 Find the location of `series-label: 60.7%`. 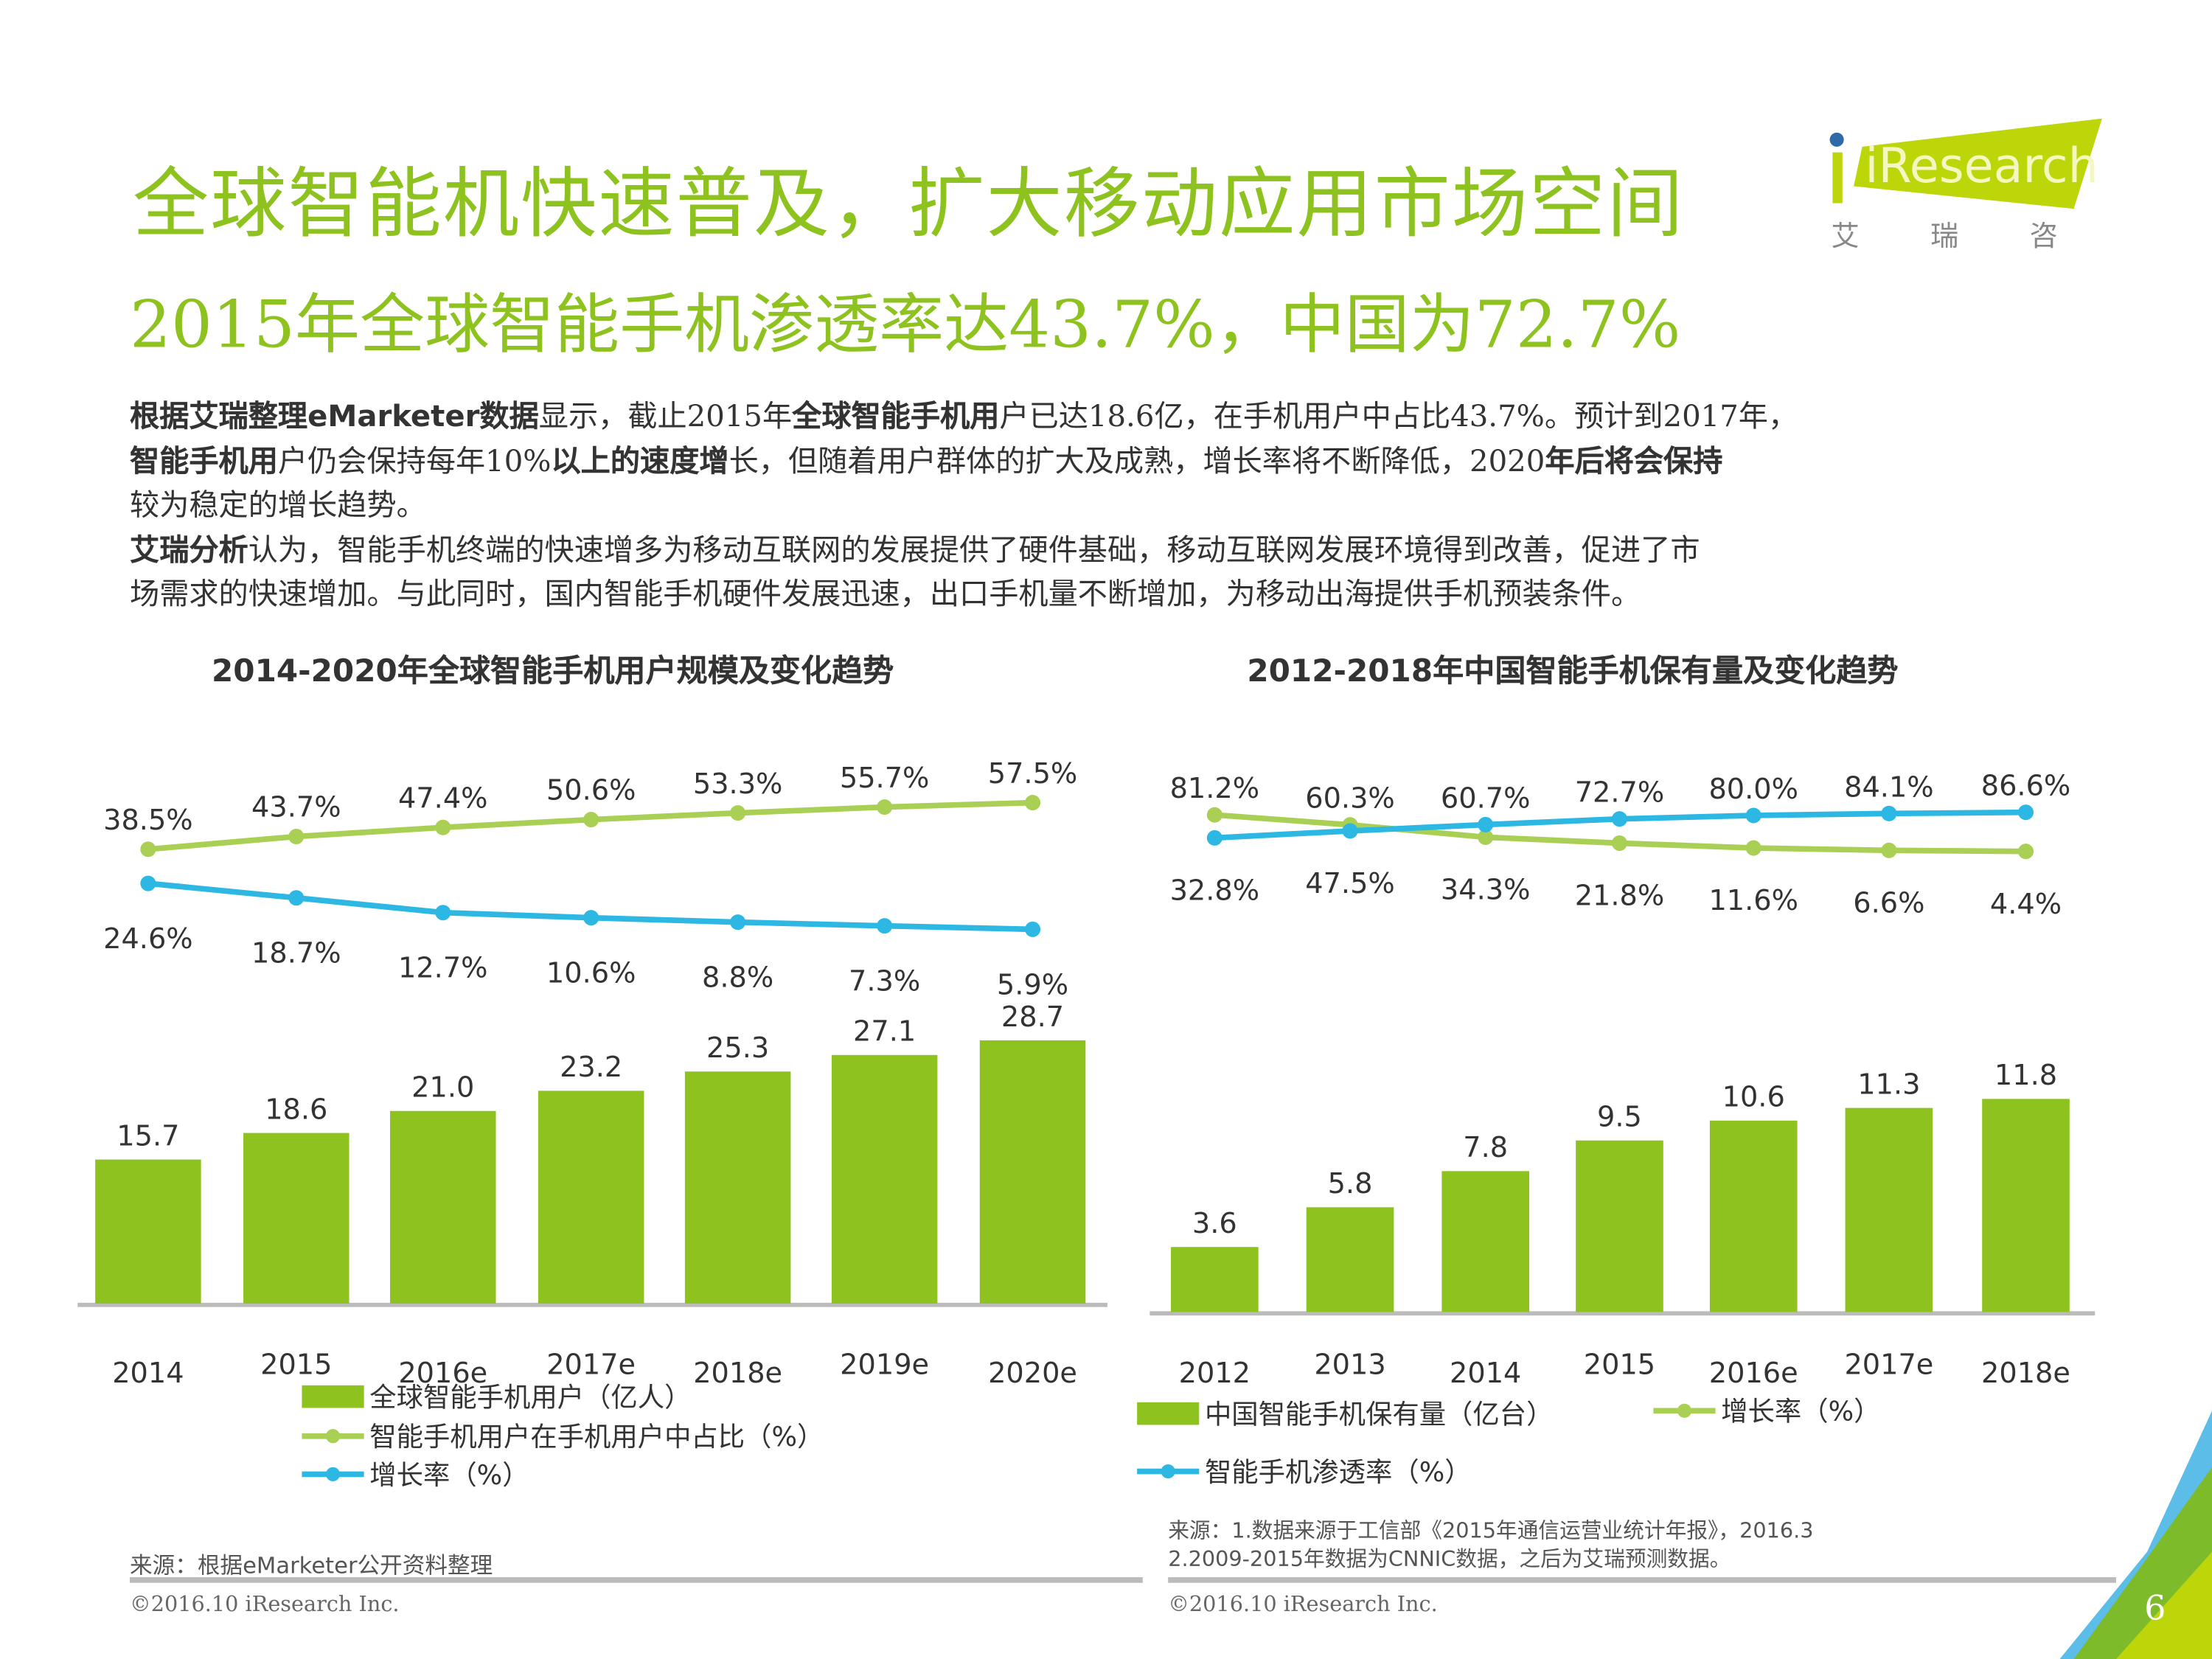

series-label: 60.7% is located at coordinates (1486, 798).